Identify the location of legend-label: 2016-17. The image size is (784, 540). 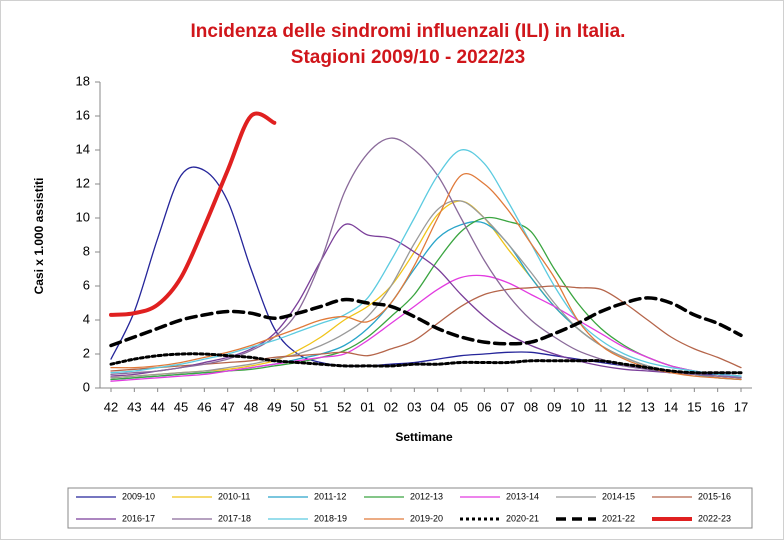
(138, 518).